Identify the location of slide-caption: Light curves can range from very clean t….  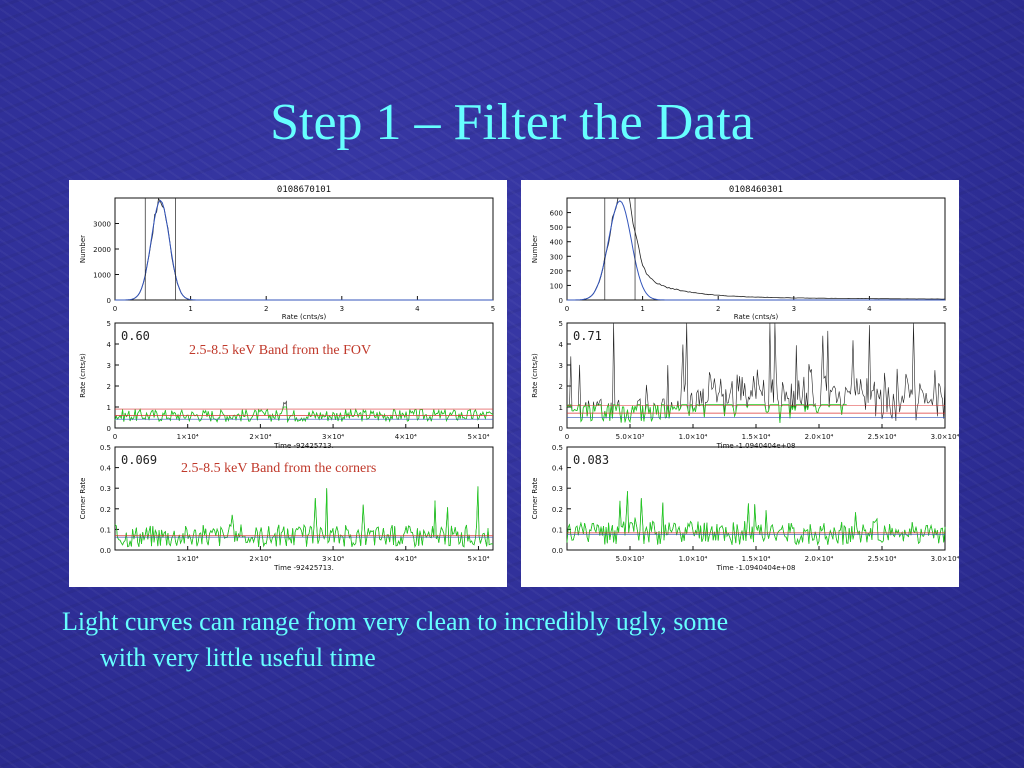
(512, 640).